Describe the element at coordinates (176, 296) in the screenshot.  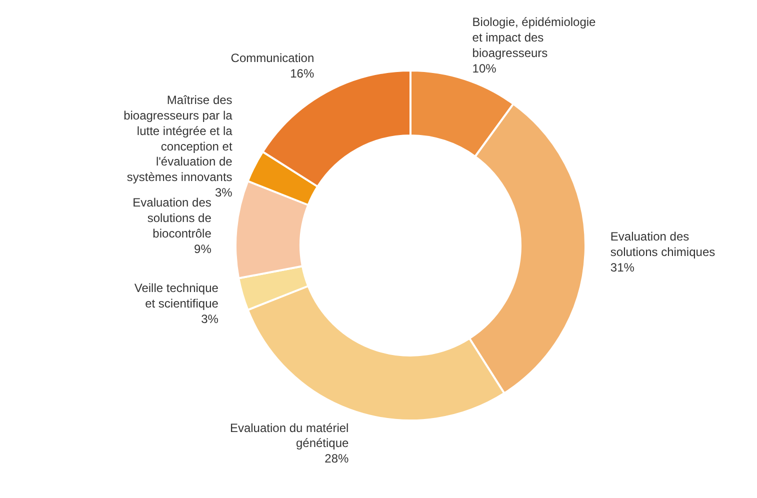
I see `slice-label: Veille technique et scientifique` at that location.